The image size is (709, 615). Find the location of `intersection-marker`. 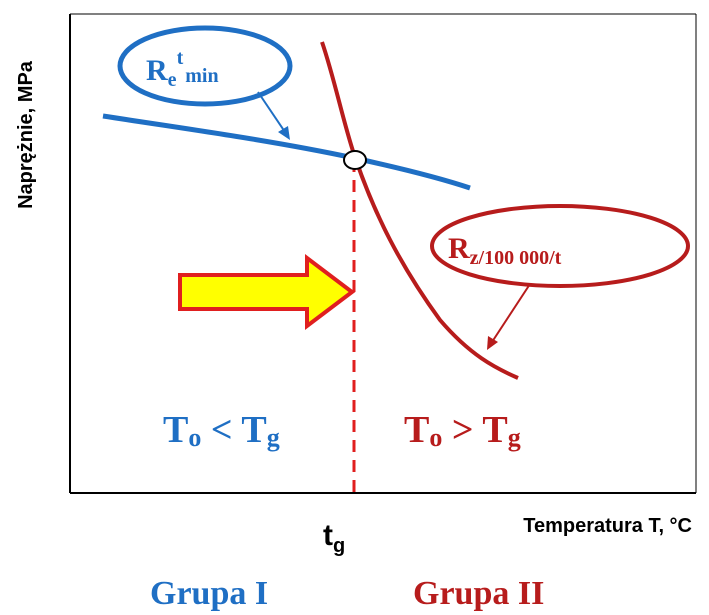

intersection-marker is located at coordinates (355, 160).